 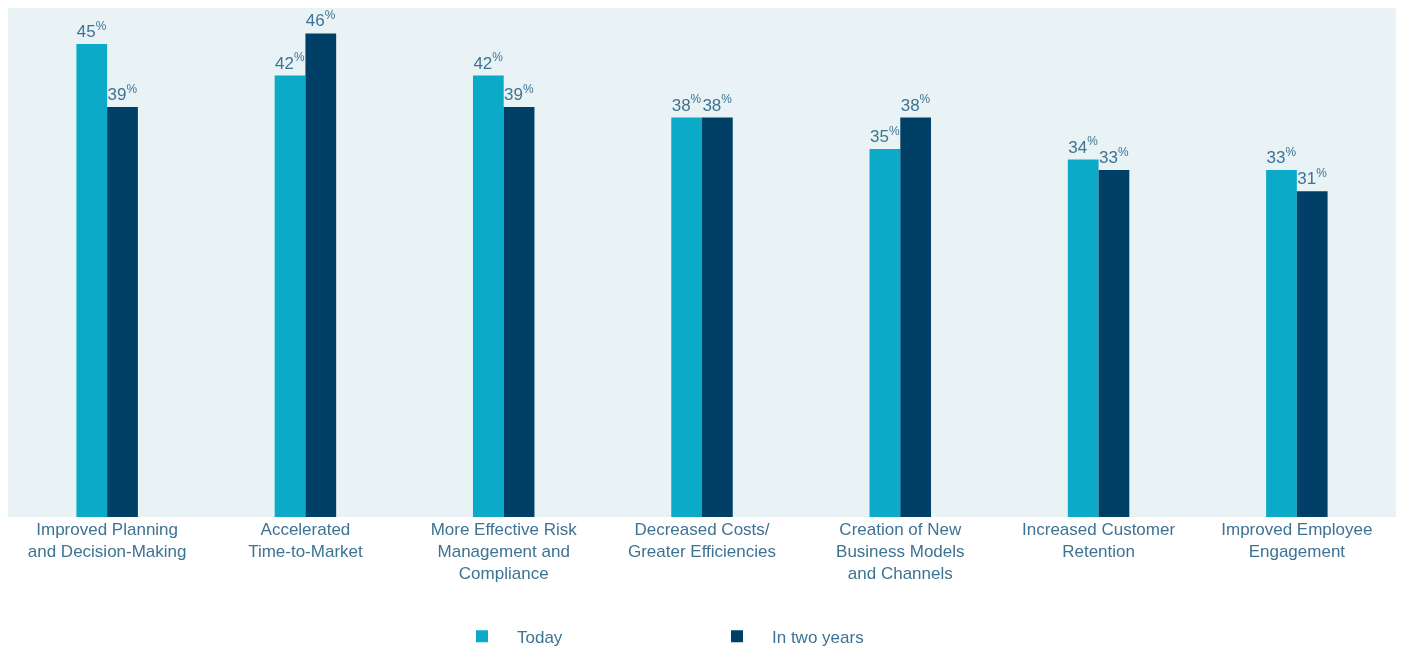 I want to click on data-label: 35$^{%}$, so click(x=884, y=135).